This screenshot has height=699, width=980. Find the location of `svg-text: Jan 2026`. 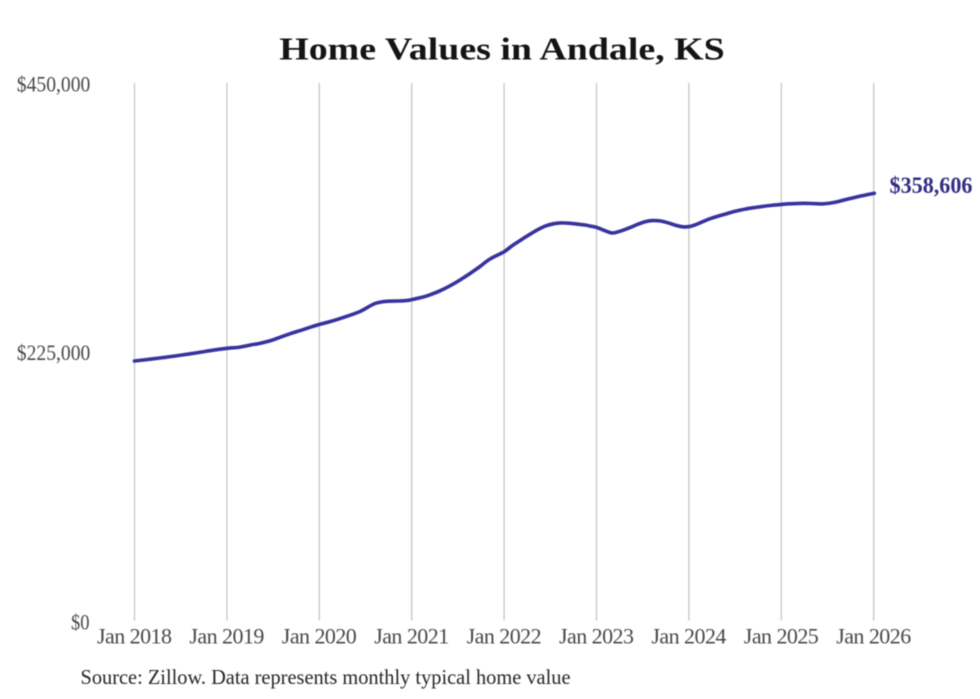

svg-text: Jan 2026 is located at coordinates (873, 635).